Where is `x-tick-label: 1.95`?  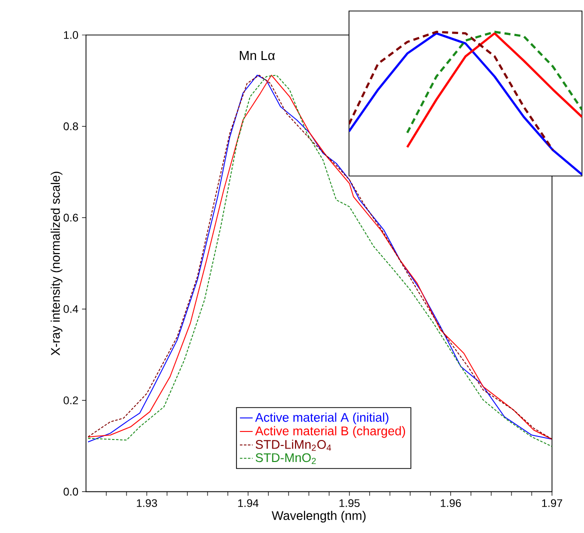 x-tick-label: 1.95 is located at coordinates (350, 503).